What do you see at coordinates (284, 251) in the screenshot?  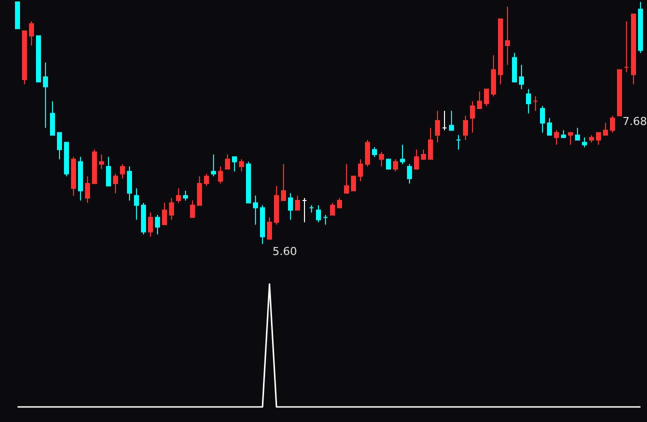 I see `text: 5.60` at bounding box center [284, 251].